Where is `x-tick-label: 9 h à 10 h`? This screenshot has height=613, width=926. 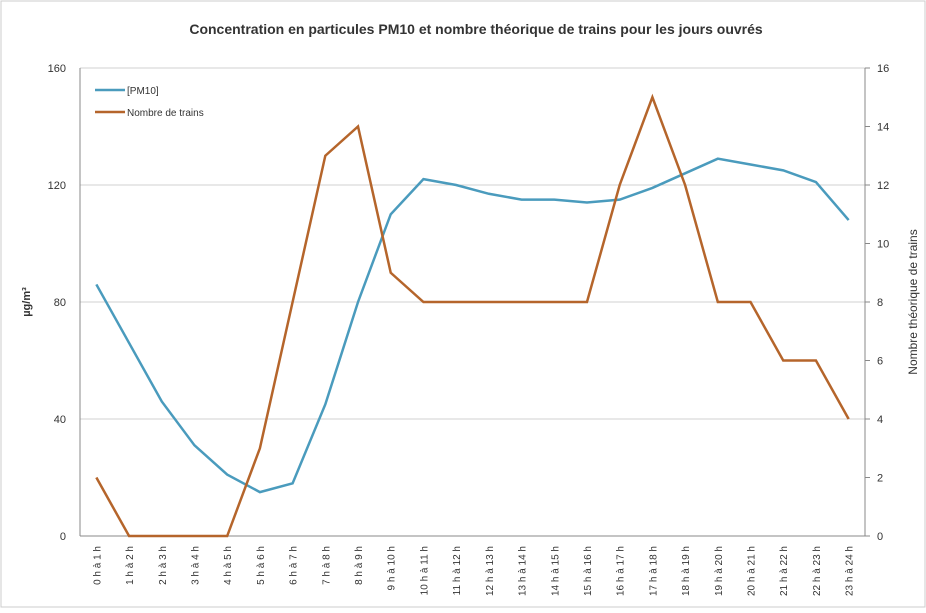 x-tick-label: 9 h à 10 h is located at coordinates (392, 568).